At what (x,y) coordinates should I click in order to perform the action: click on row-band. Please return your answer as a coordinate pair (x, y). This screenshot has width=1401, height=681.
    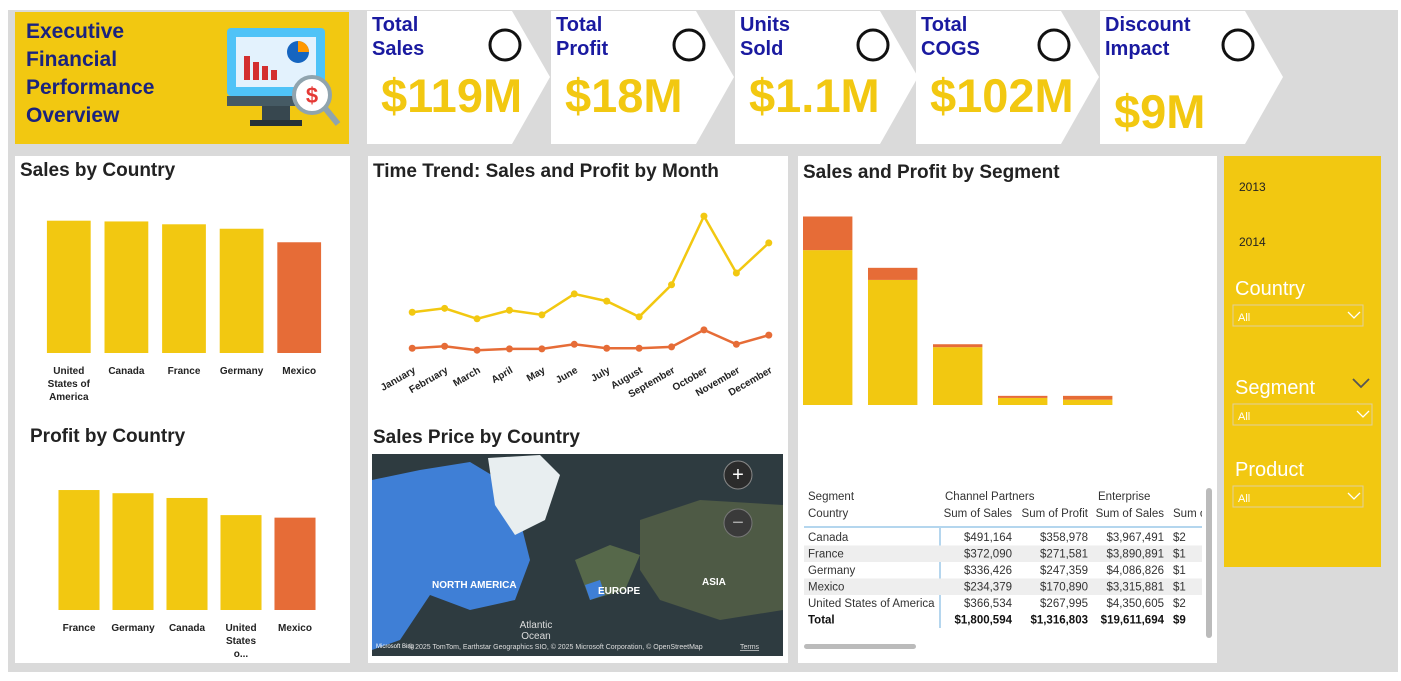
    Looking at the image, I should click on (1003, 586).